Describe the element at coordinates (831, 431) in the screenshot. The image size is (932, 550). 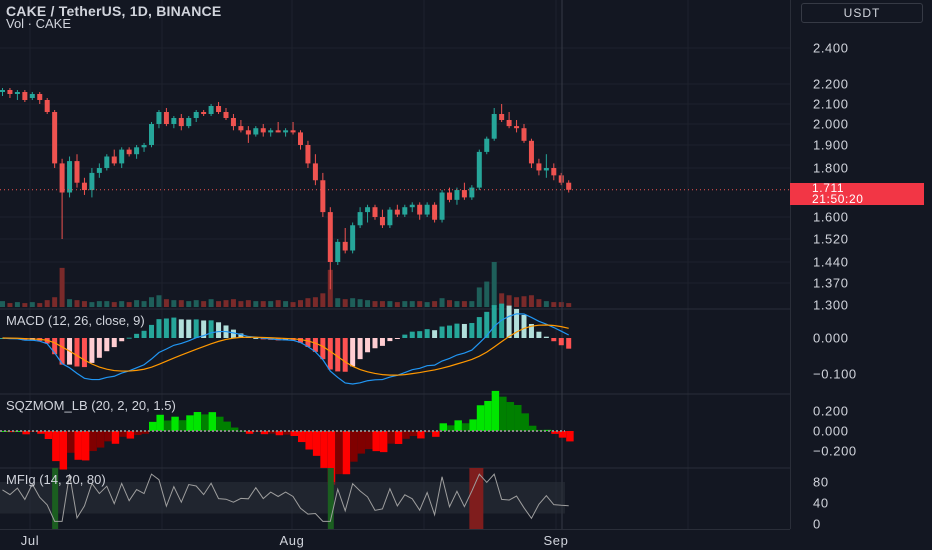
I see `sqz-tick: 0.000` at that location.